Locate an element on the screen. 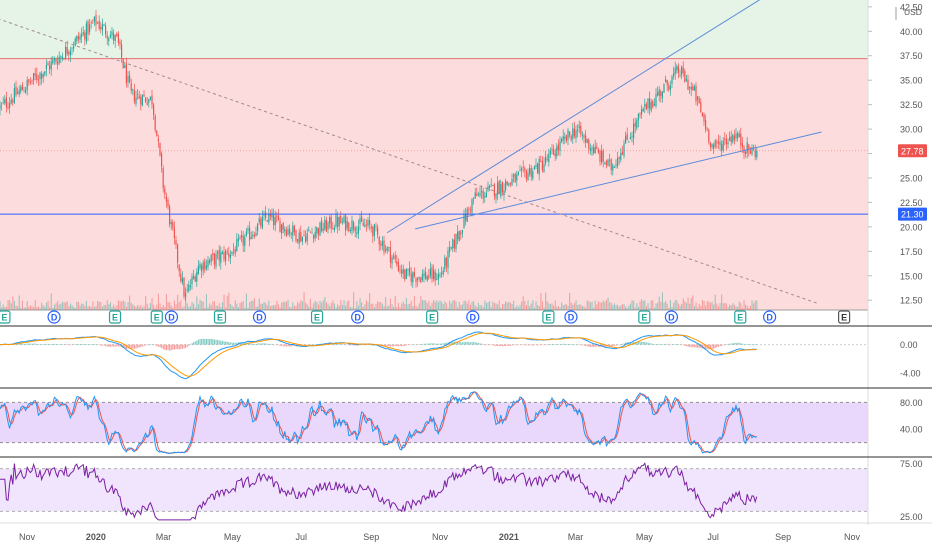 This screenshot has height=555, width=932. price-tick-label: 17.50 is located at coordinates (911, 252).